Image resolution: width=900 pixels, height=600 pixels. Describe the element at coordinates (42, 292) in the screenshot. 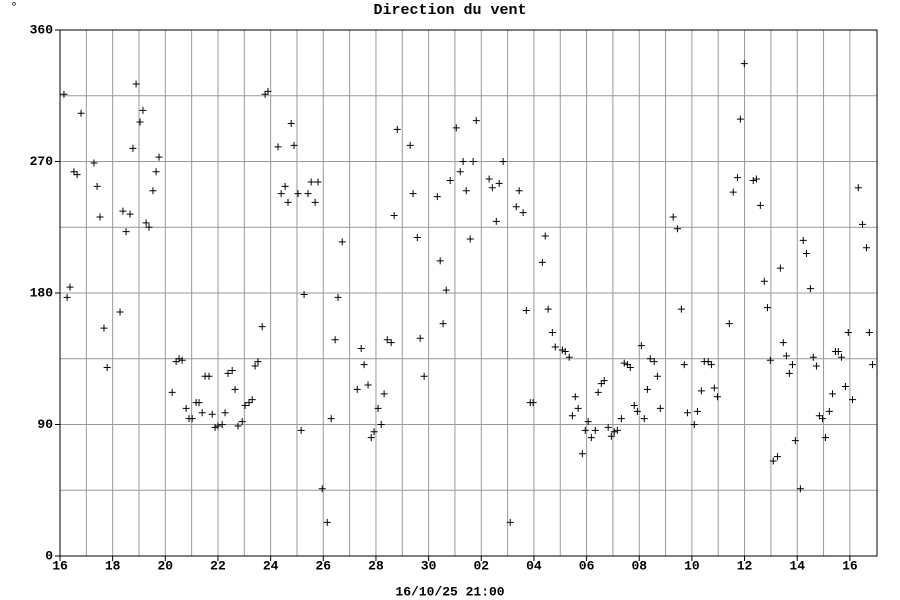

I see `y-tick-label: 180` at that location.